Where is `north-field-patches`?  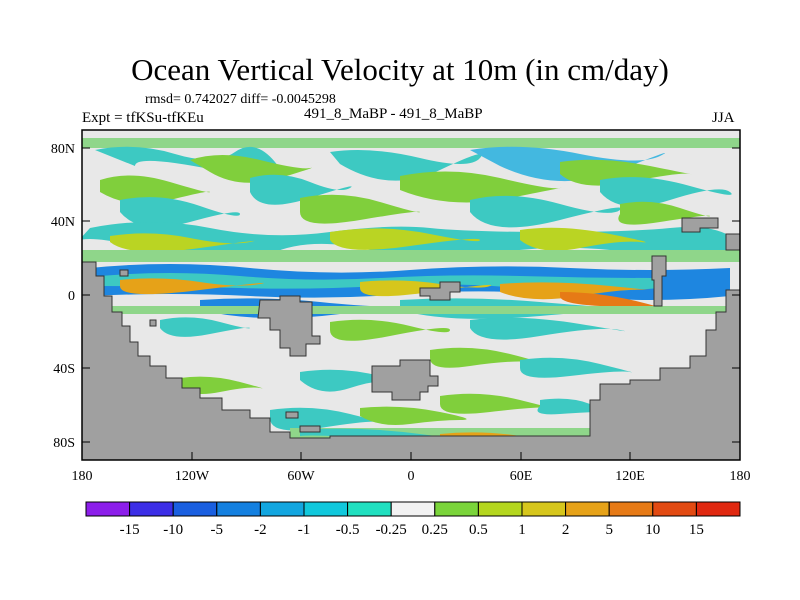 north-field-patches is located at coordinates (411, 183).